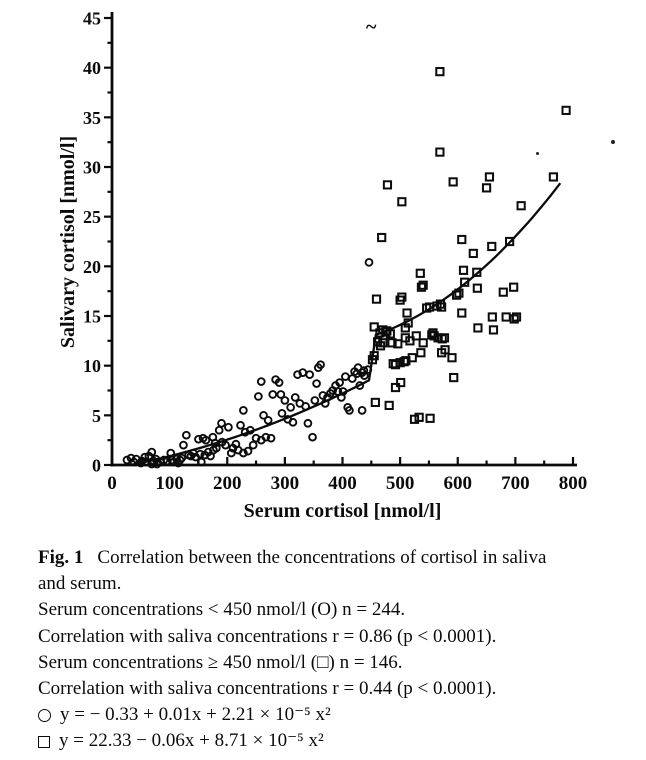  What do you see at coordinates (400, 483) in the screenshot?
I see `x-tick-label: 500` at bounding box center [400, 483].